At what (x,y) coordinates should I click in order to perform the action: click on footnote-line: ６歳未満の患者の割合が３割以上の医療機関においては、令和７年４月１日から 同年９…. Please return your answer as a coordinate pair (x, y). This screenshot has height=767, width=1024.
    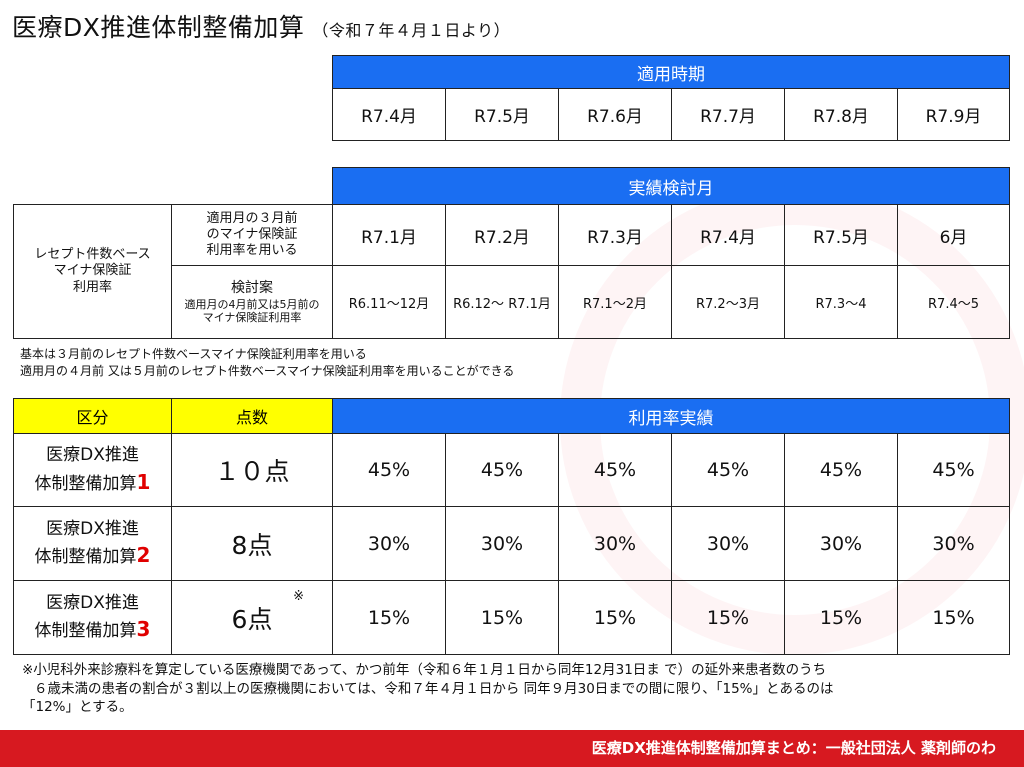
    Looking at the image, I should click on (434, 688).